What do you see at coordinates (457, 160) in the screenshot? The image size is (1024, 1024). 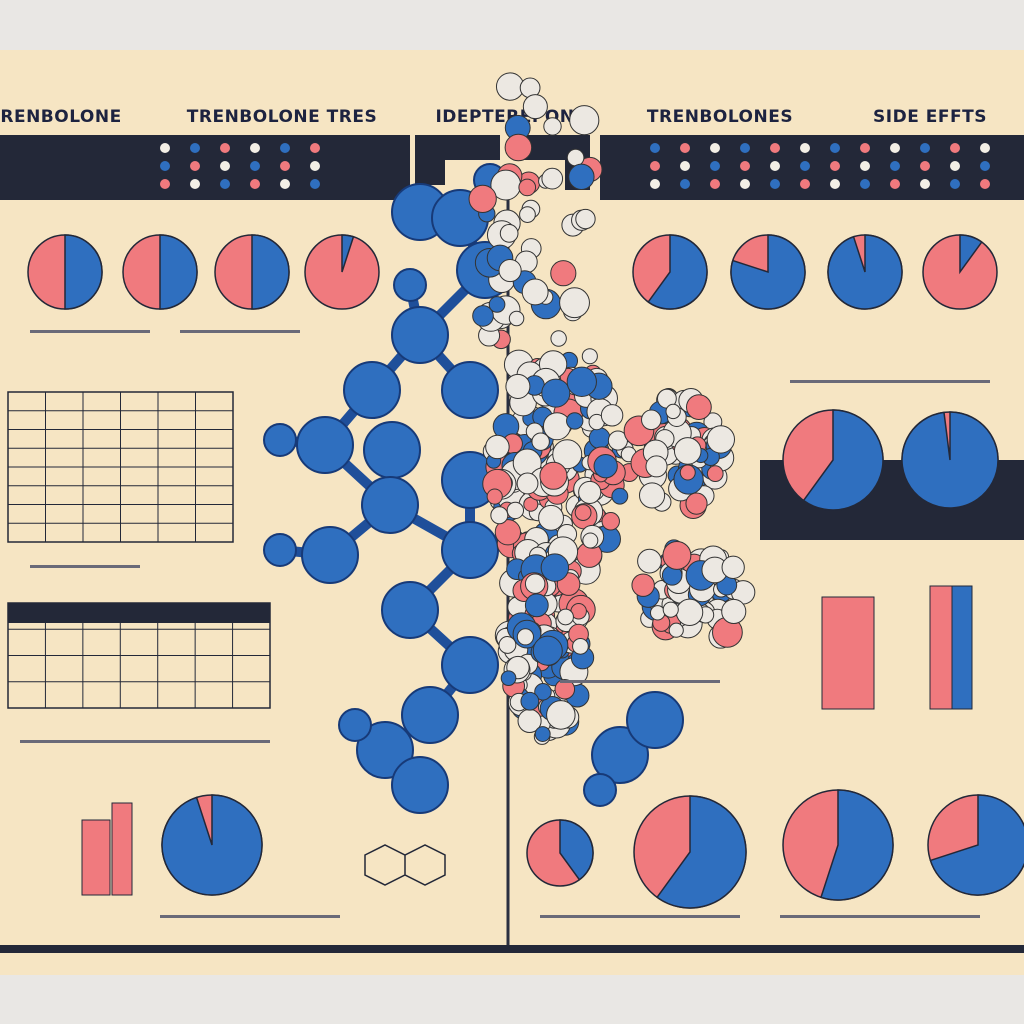 I see `header-band` at bounding box center [457, 160].